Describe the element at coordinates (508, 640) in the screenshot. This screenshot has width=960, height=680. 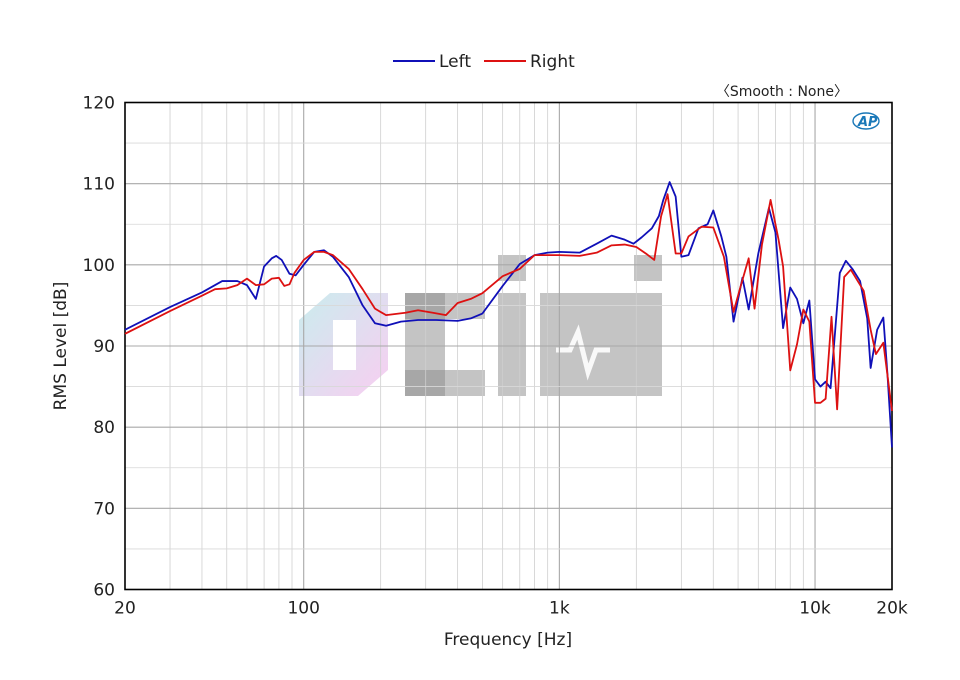
I see `x-axis-label: Frequency [Hz]` at that location.